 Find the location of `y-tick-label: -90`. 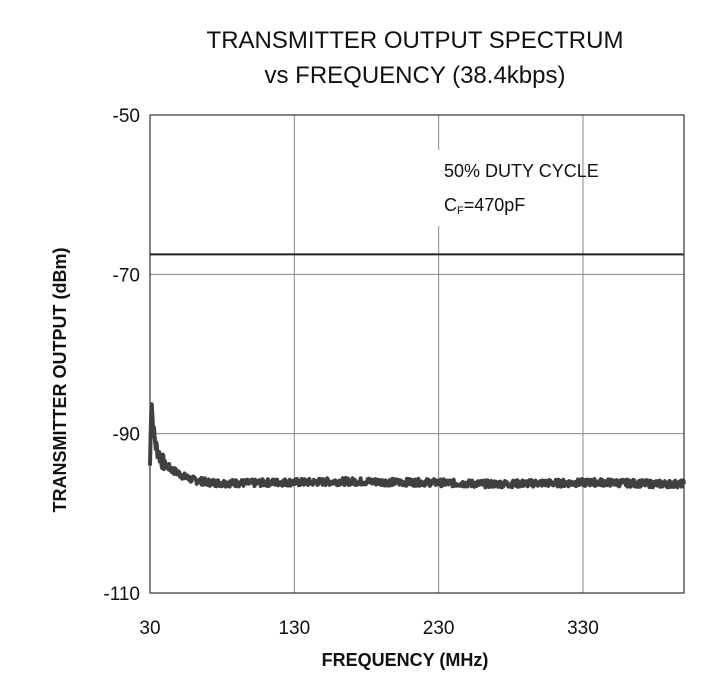

y-tick-label: -90 is located at coordinates (126, 435).